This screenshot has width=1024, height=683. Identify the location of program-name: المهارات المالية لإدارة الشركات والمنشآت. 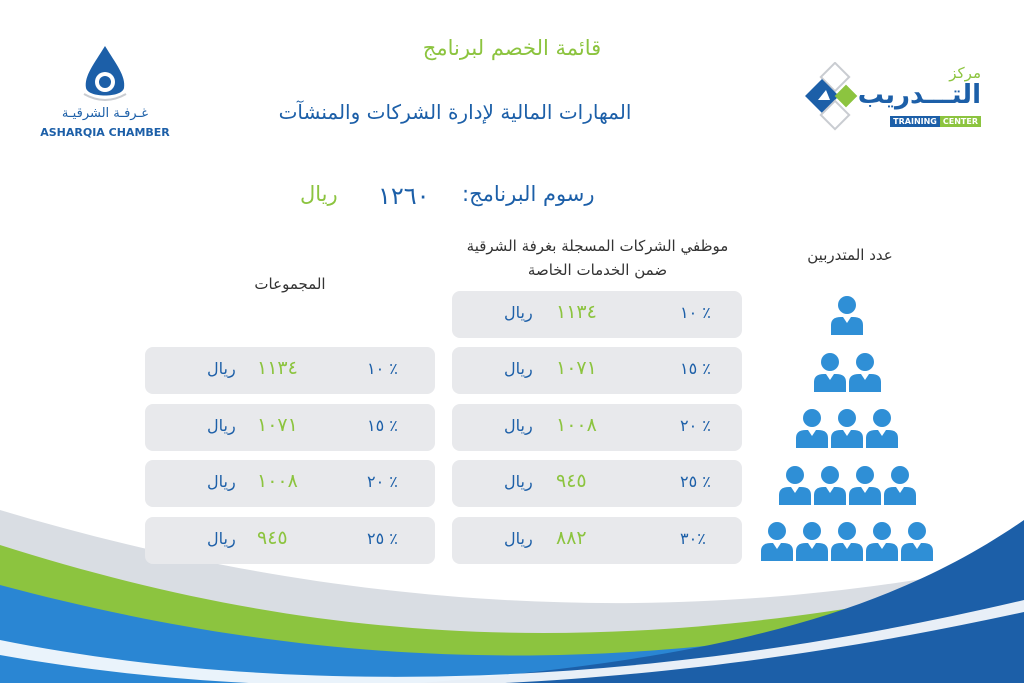
(455, 112).